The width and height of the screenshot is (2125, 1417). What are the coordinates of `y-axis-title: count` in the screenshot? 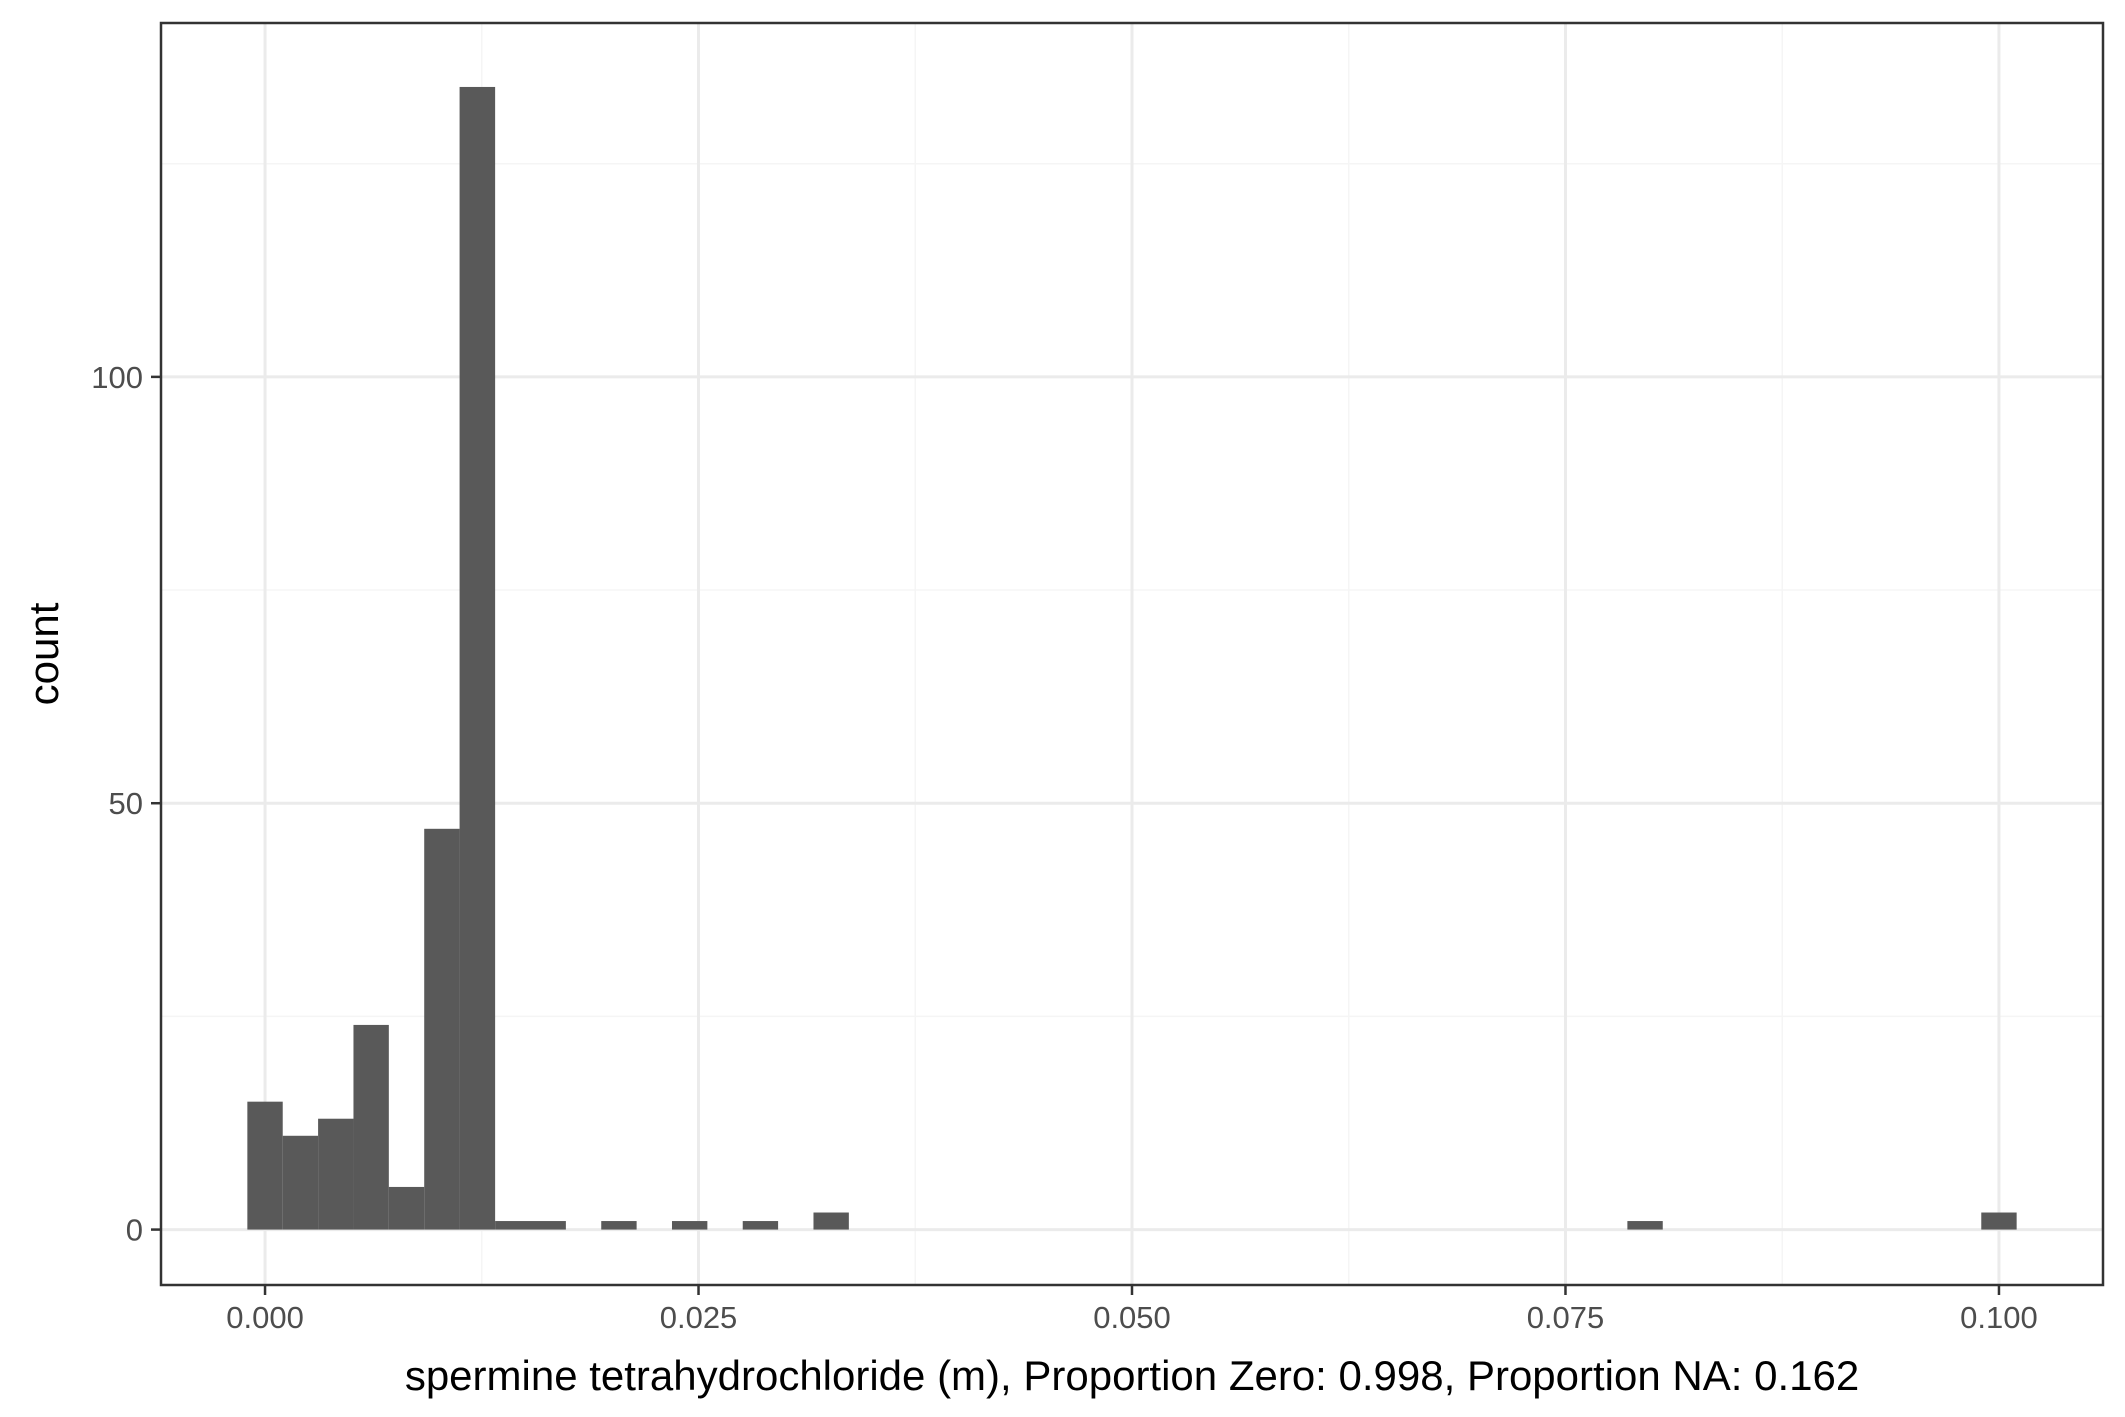 It's located at (43, 653).